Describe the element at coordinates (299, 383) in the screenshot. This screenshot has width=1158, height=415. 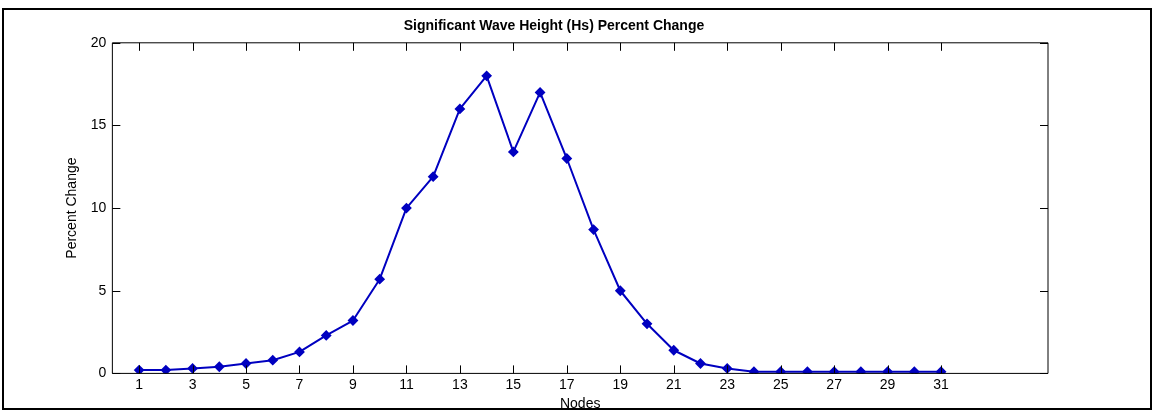
I see `x-tick-label: 7` at that location.